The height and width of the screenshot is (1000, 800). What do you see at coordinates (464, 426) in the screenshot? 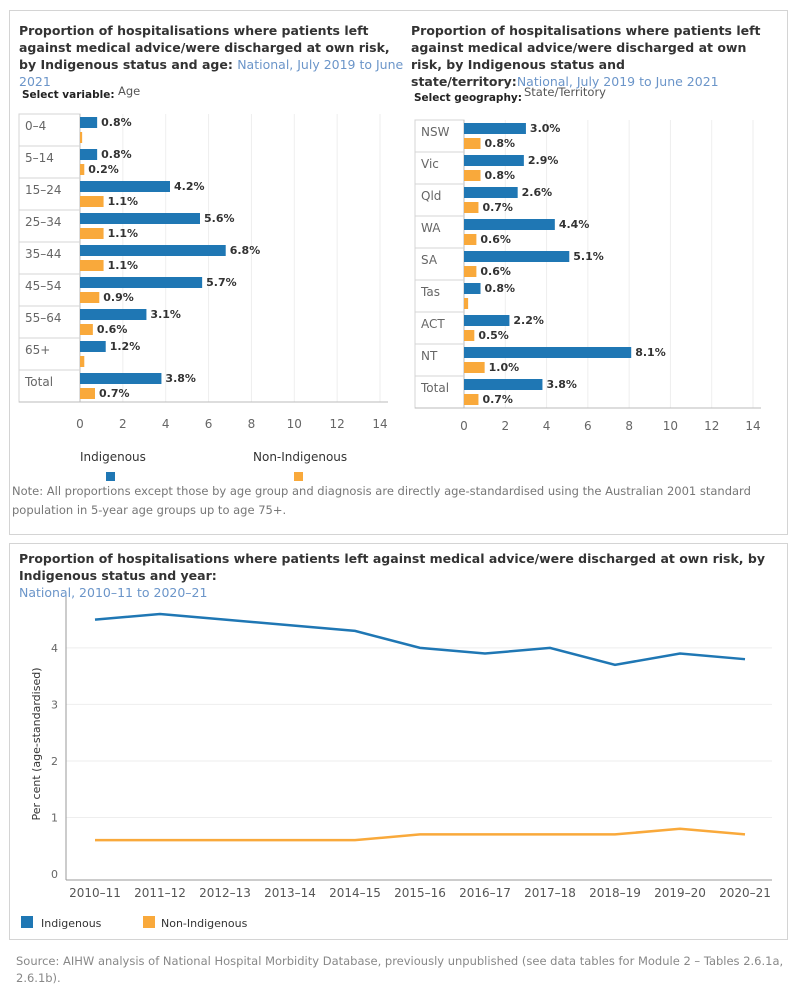
I see `state-x-tick: 0` at bounding box center [464, 426].